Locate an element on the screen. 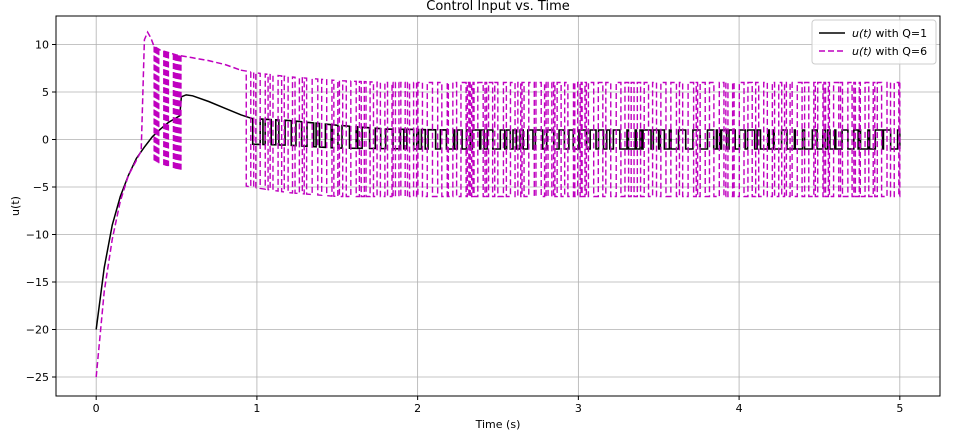  x-axis-label: Time (s) is located at coordinates (498, 424).